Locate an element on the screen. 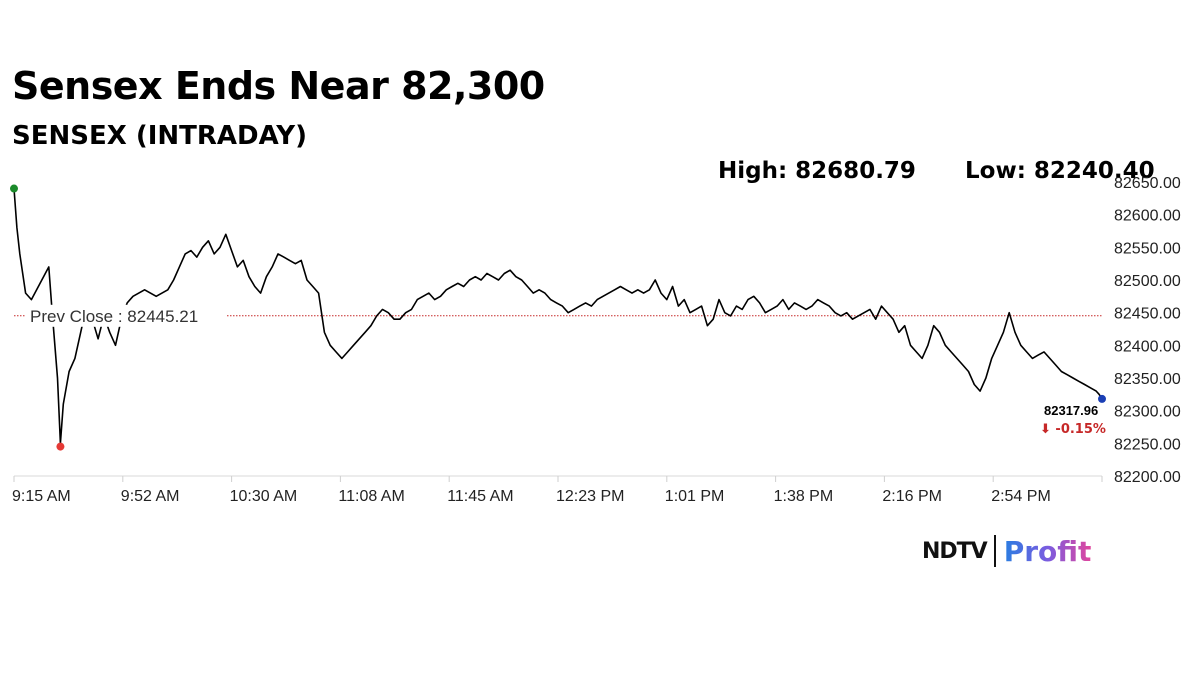  x-tick-label: 9:15 AM is located at coordinates (41, 496).